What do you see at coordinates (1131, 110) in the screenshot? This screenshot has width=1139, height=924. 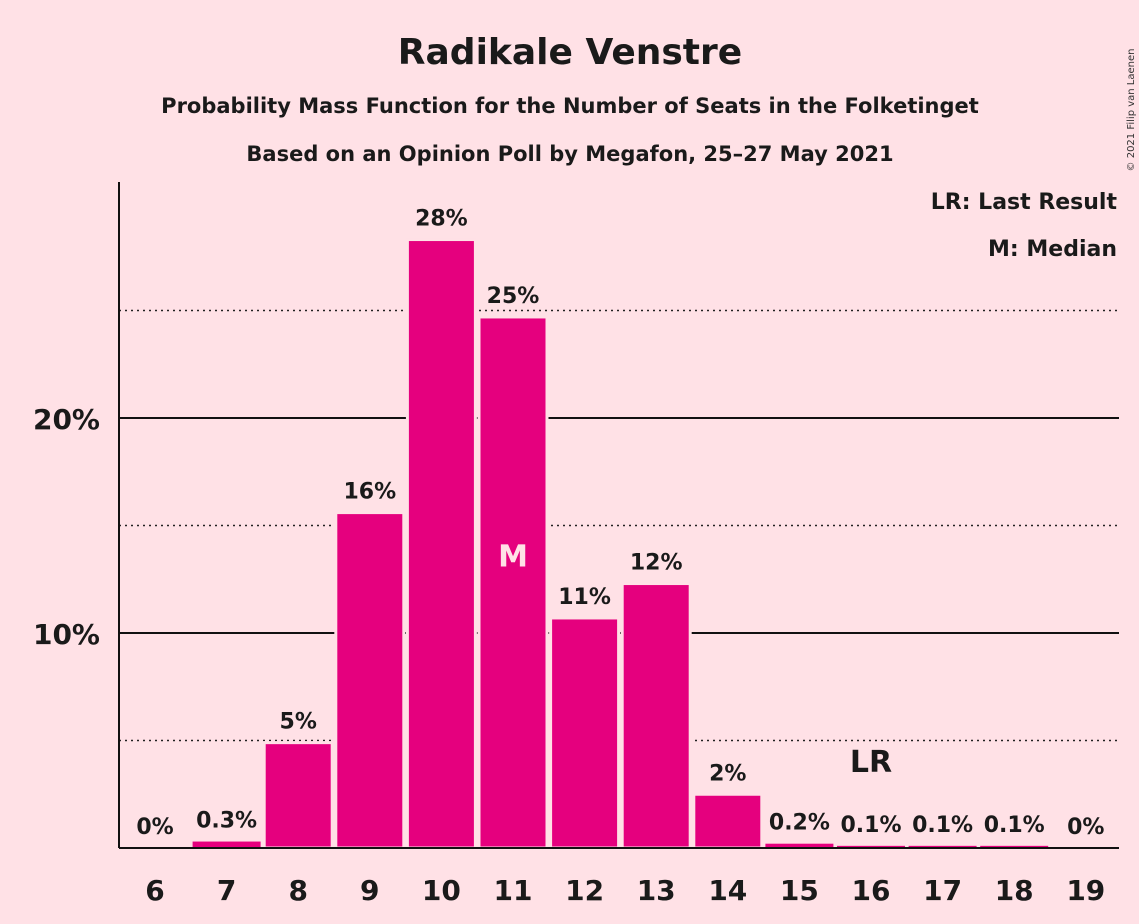 I see `copyright-notice: © 2021 Filip van Laenen` at bounding box center [1131, 110].